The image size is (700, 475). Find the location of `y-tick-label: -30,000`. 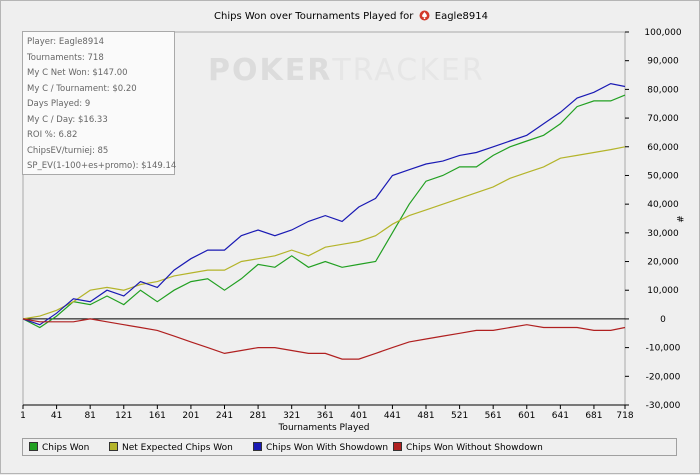

y-tick-label: -30,000 is located at coordinates (663, 406).